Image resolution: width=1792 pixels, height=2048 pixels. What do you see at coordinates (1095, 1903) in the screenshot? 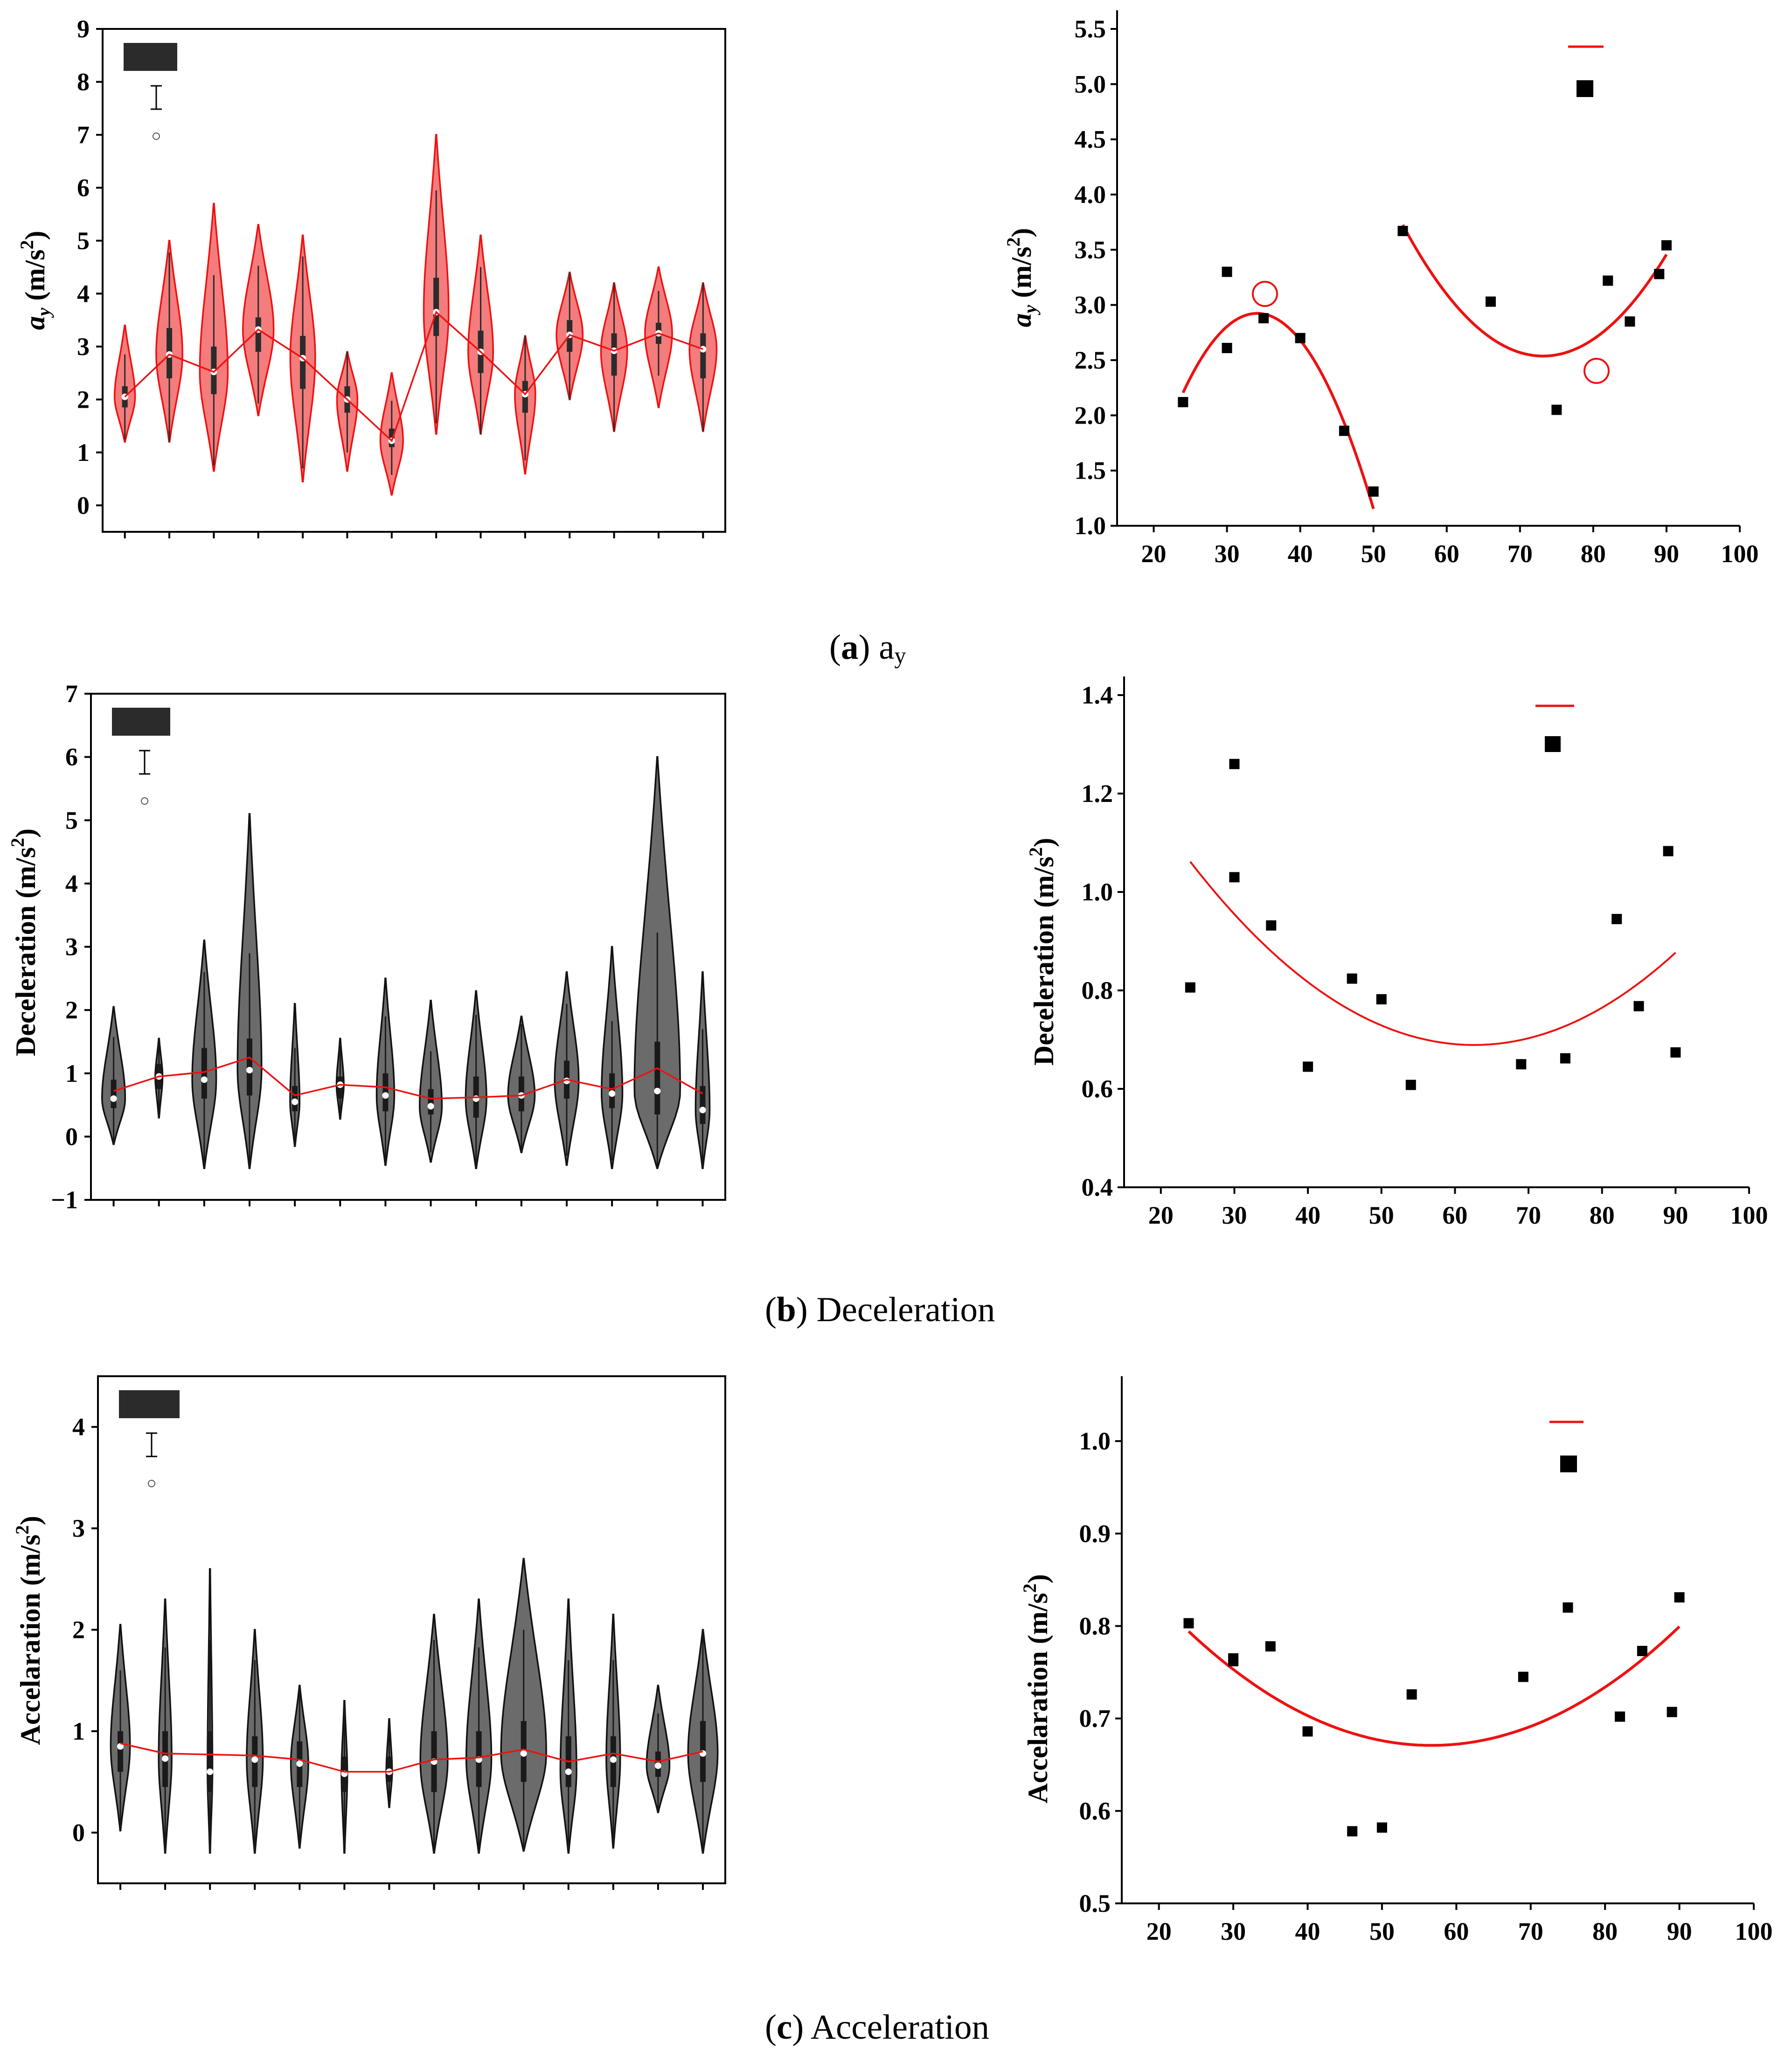
I see `y-tick-label: 0.5` at bounding box center [1095, 1903].